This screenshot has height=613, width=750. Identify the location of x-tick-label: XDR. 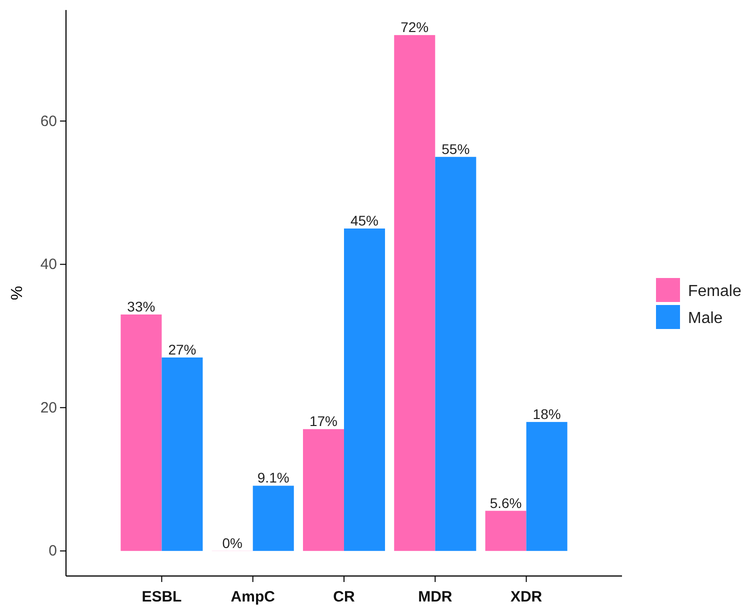
(526, 597).